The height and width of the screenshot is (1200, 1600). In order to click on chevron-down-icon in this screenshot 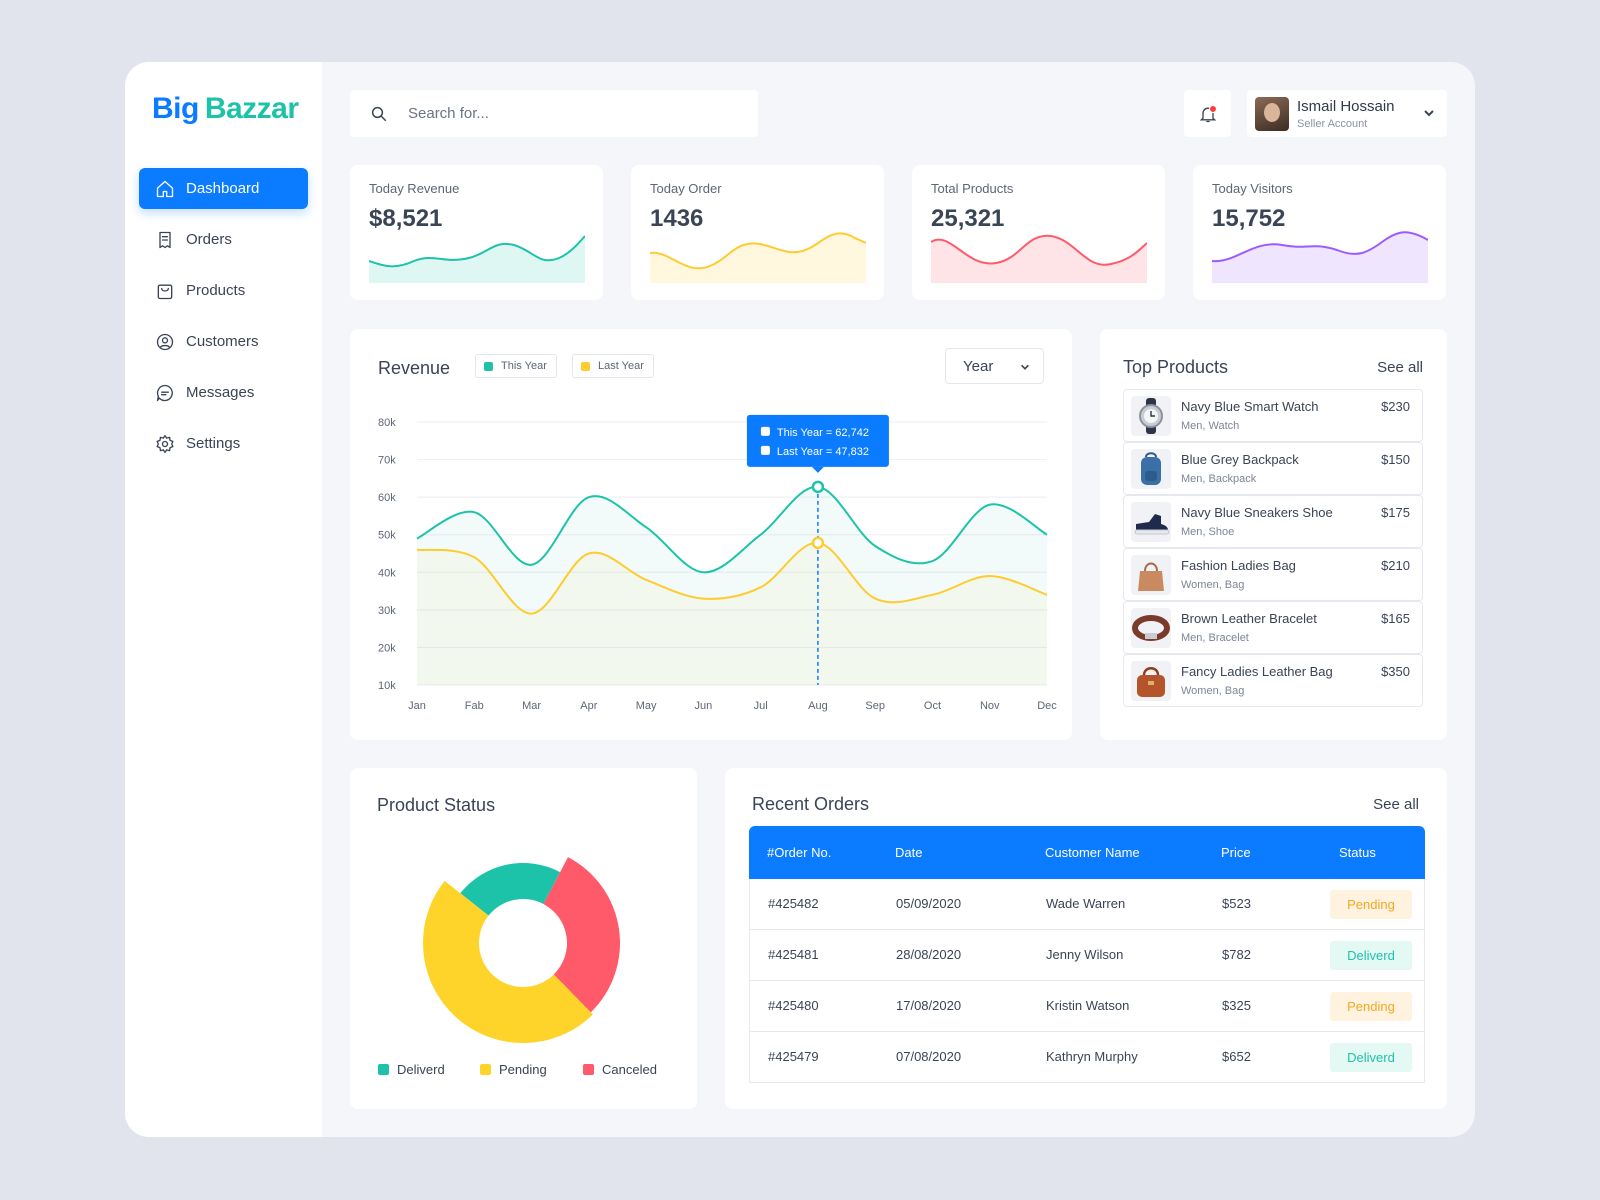, I will do `click(1025, 367)`.